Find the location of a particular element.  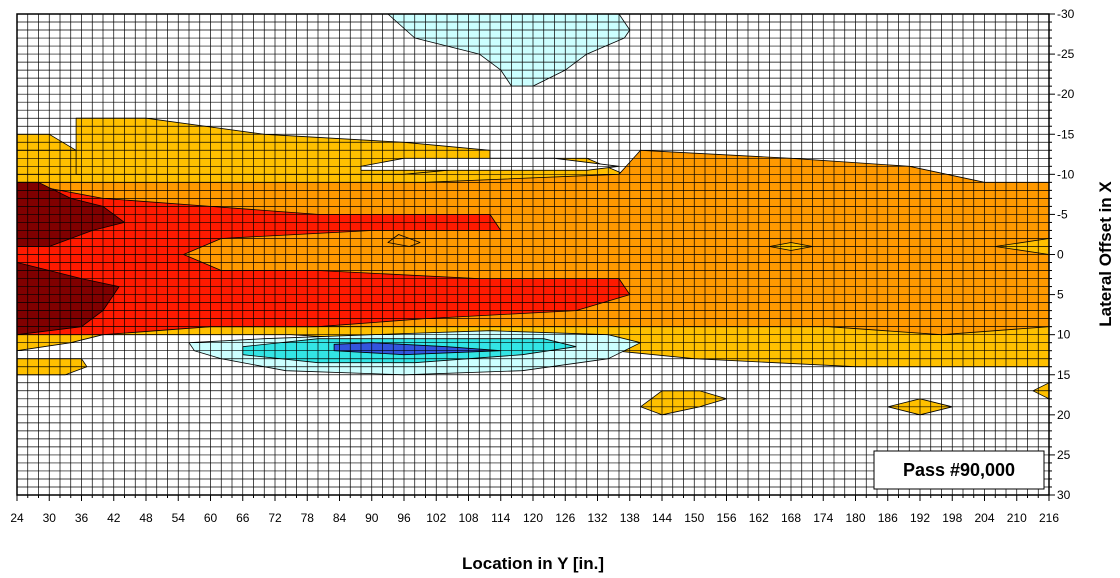

y-tick-label: -5 is located at coordinates (1062, 214).